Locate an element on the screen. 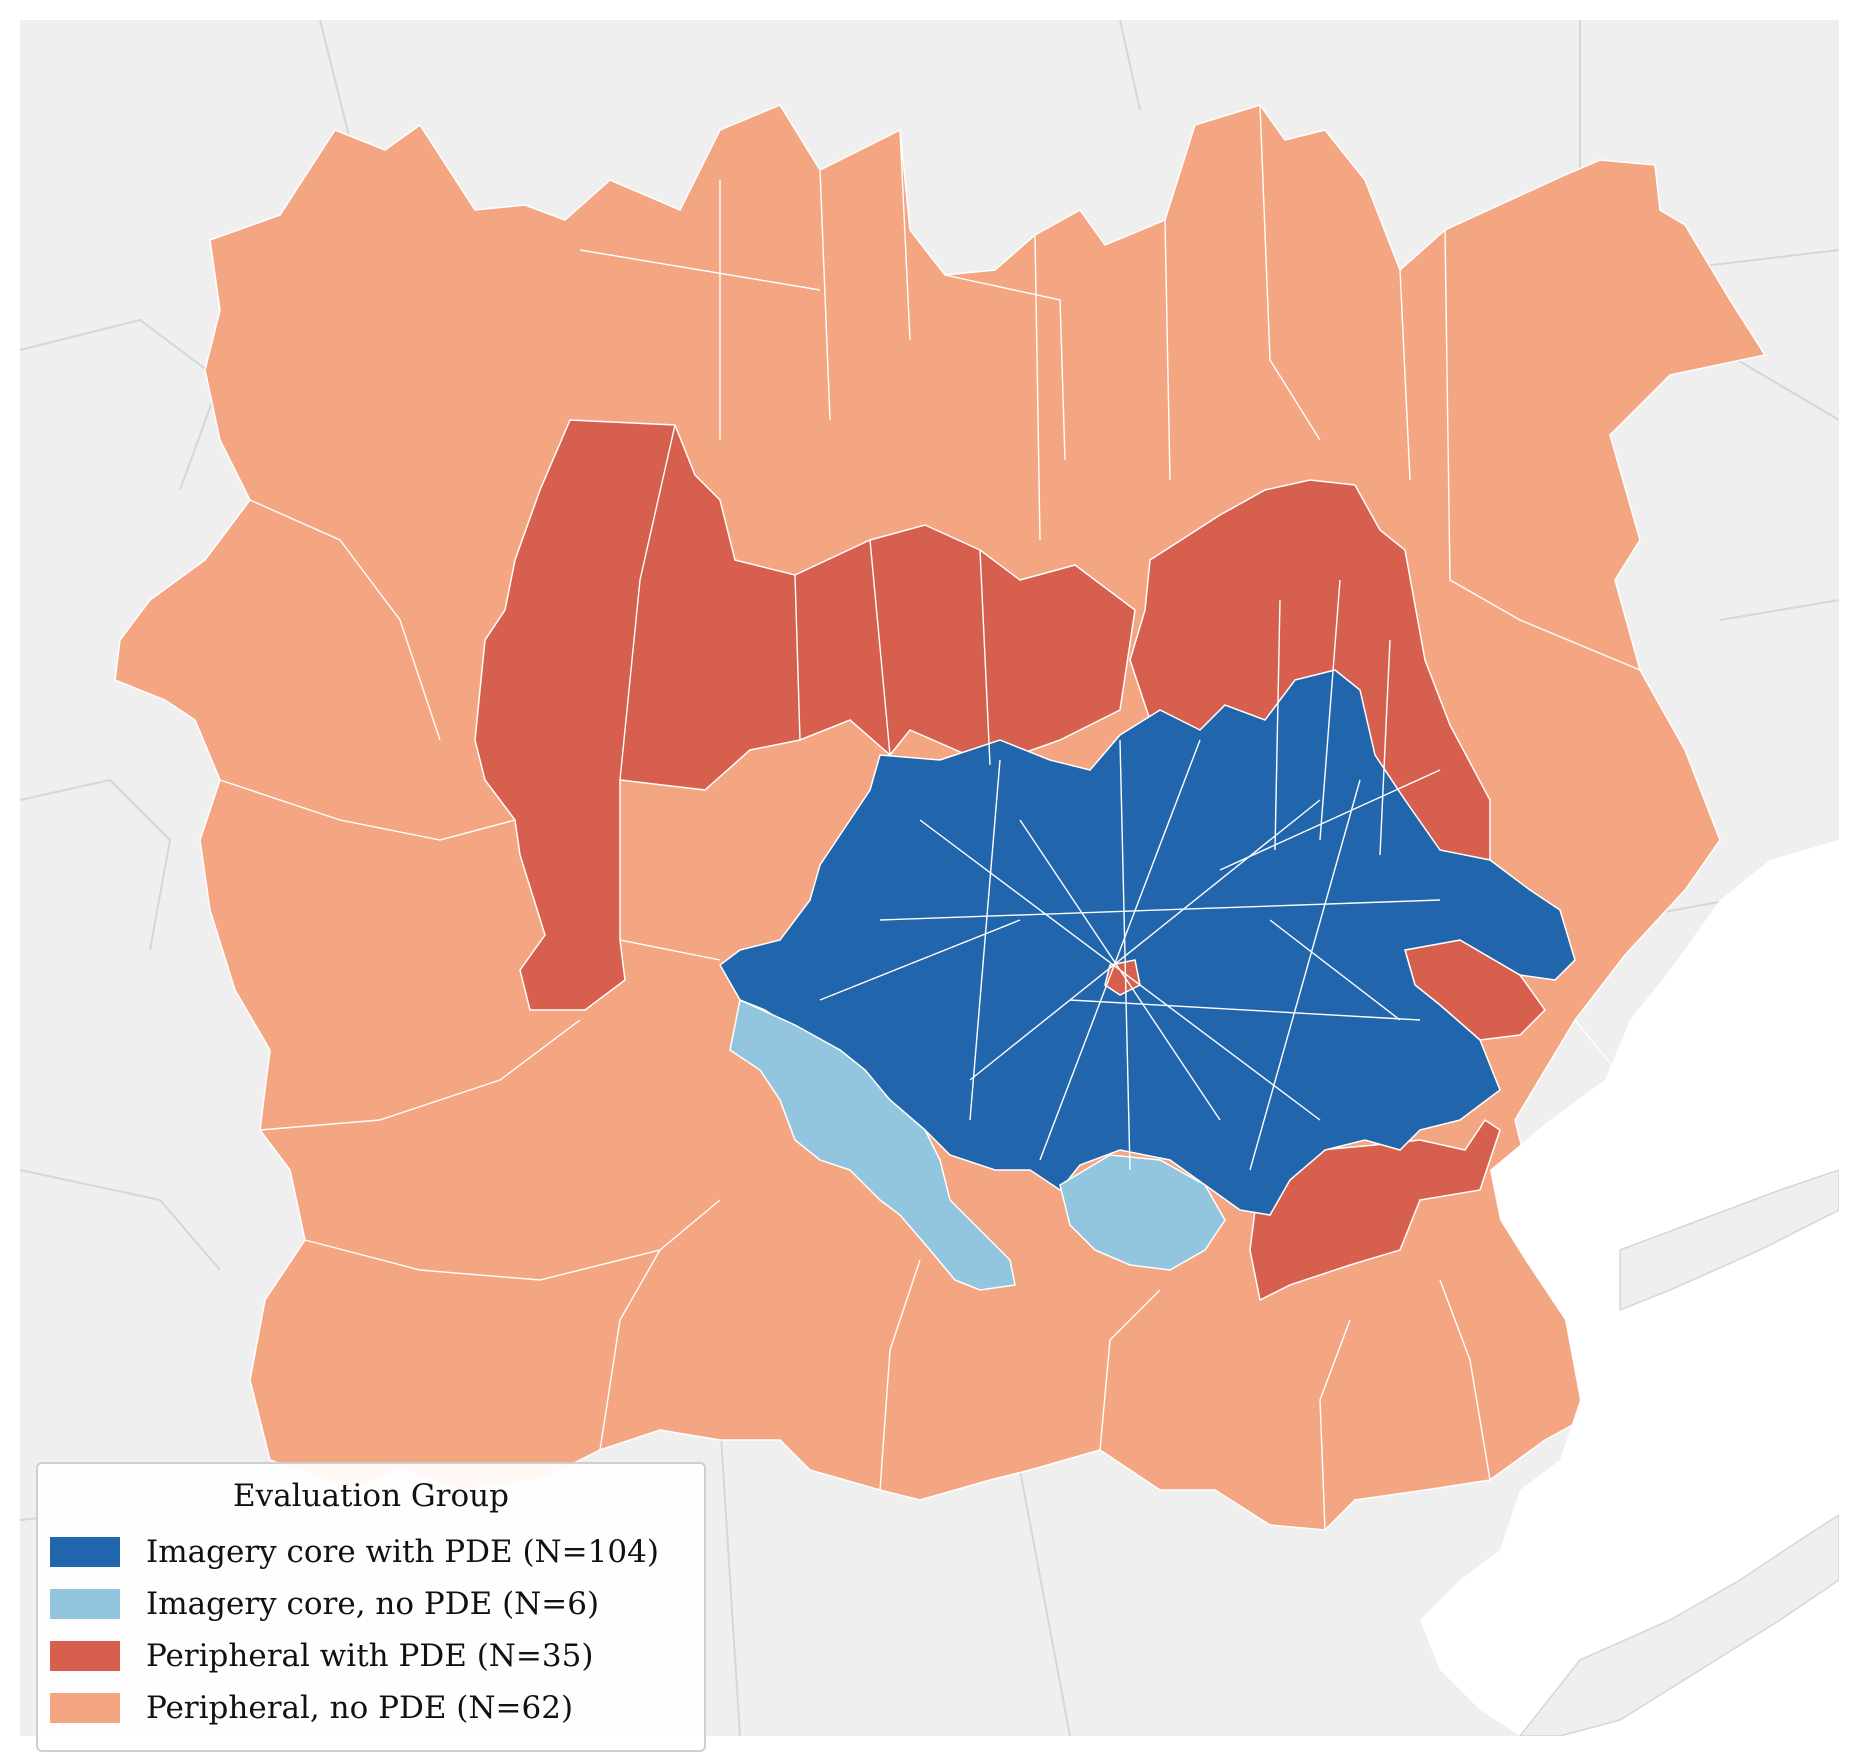 The height and width of the screenshot is (1756, 1859). legend-label: Peripheral with PDE (N=35) is located at coordinates (370, 1656).